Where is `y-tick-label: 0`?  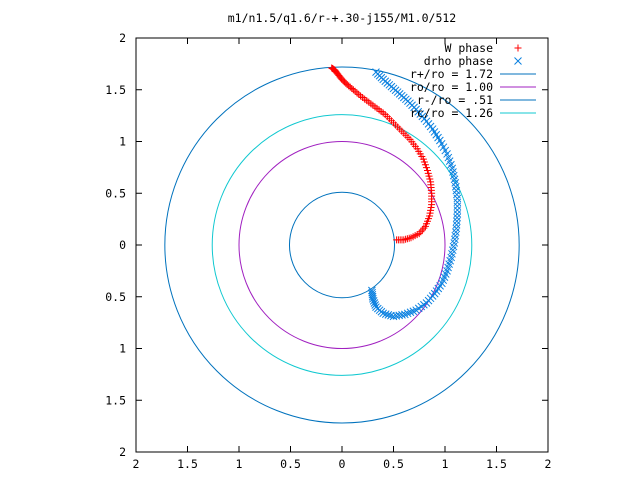 y-tick-label: 0 is located at coordinates (122, 245).